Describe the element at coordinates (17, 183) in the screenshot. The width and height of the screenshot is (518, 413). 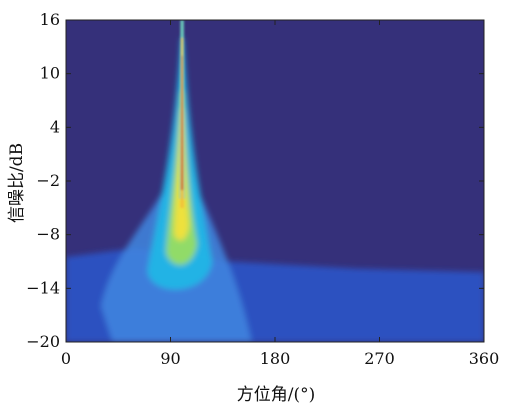
I see `y-axis-label: 信噪比/dB` at that location.